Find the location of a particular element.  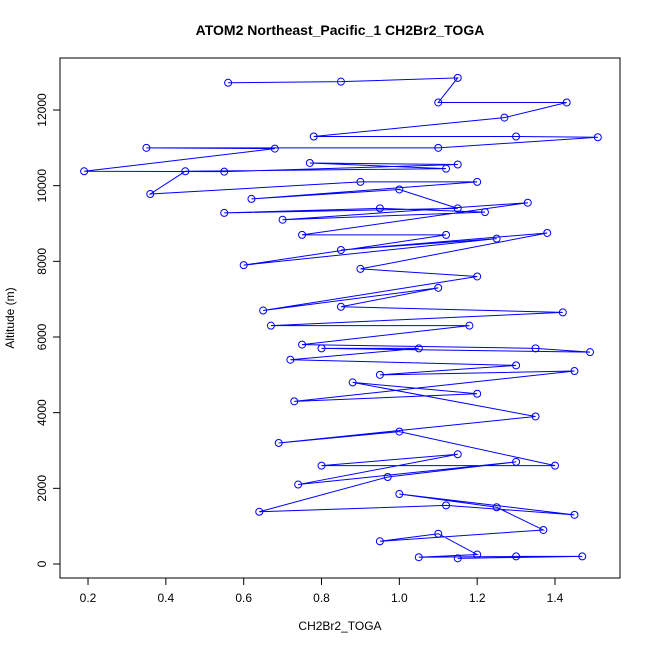

x-tick-label: 1.4 is located at coordinates (555, 598).